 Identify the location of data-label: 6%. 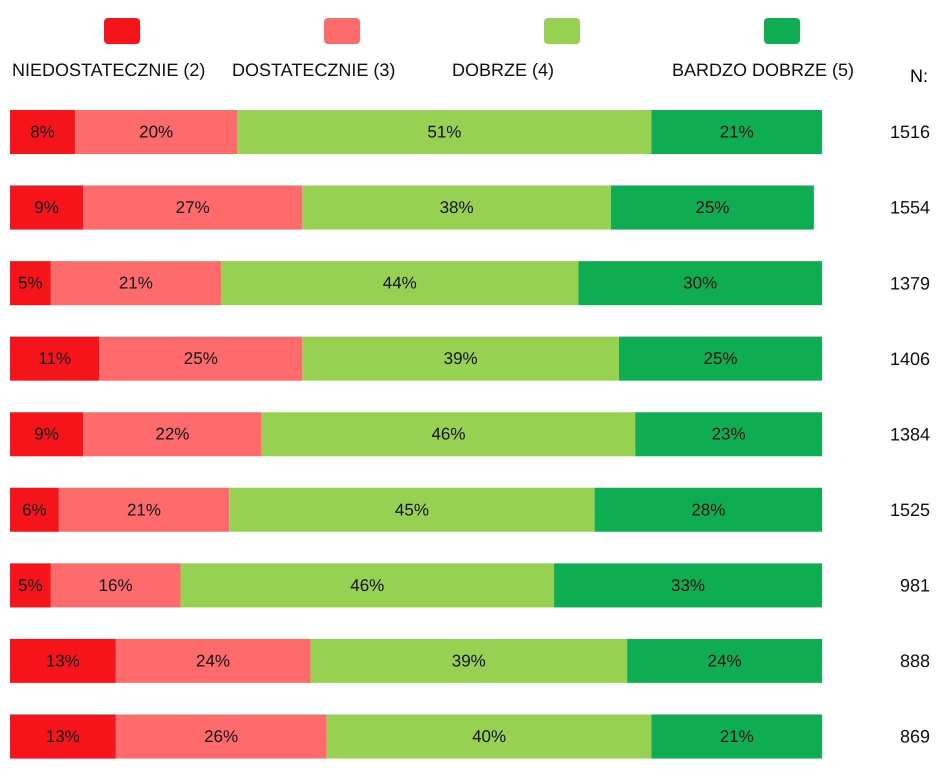
(34, 510).